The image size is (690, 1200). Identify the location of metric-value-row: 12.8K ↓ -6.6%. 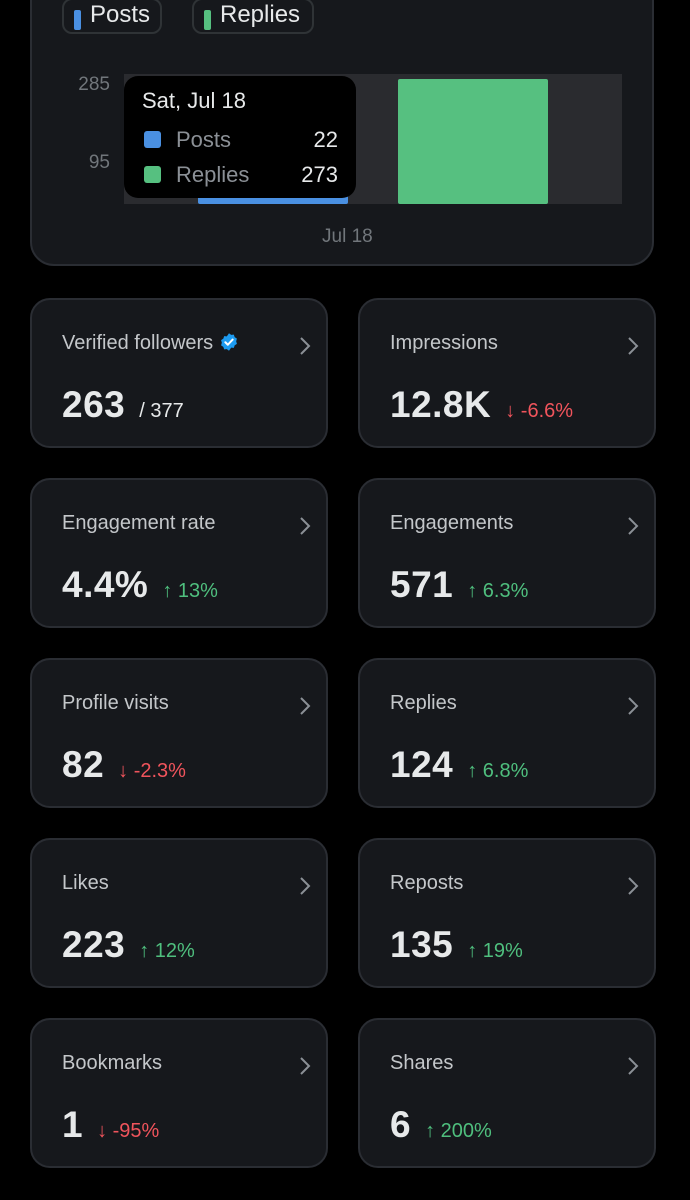
(481, 405).